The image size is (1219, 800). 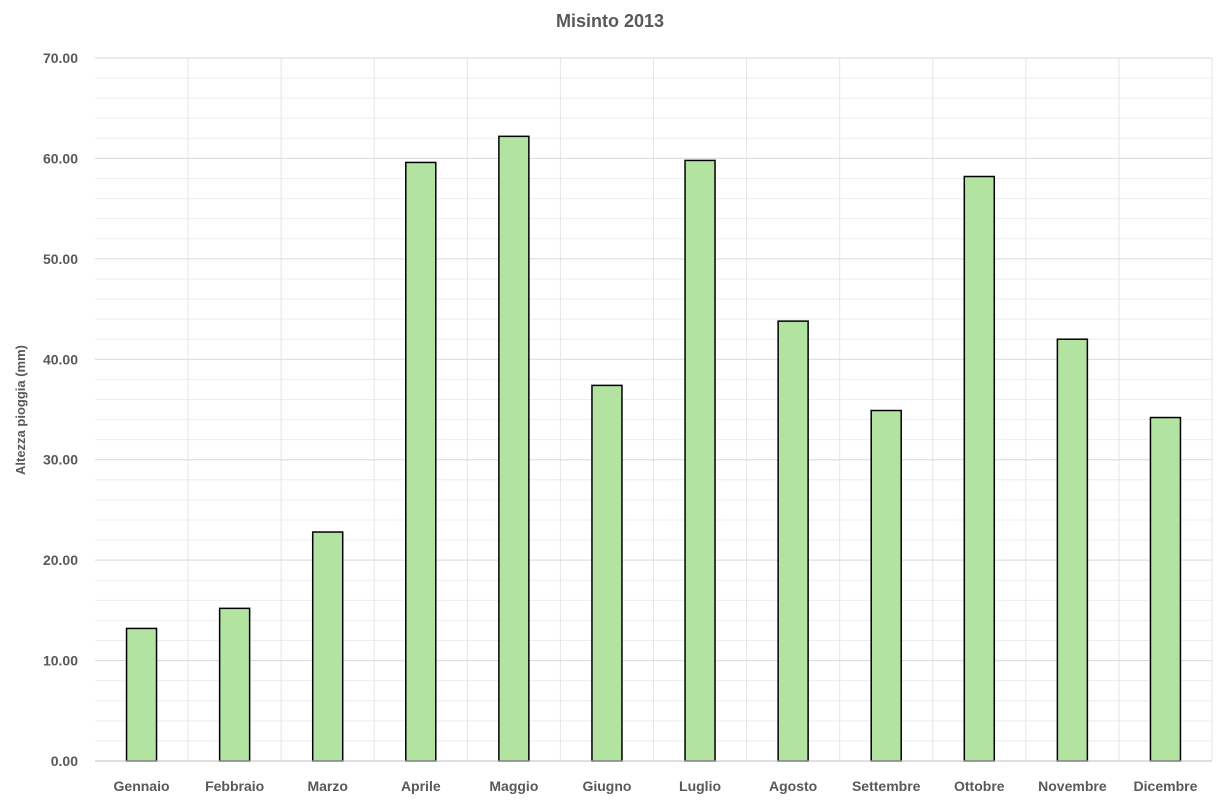 I want to click on x-tick-label: Aprile, so click(x=421, y=786).